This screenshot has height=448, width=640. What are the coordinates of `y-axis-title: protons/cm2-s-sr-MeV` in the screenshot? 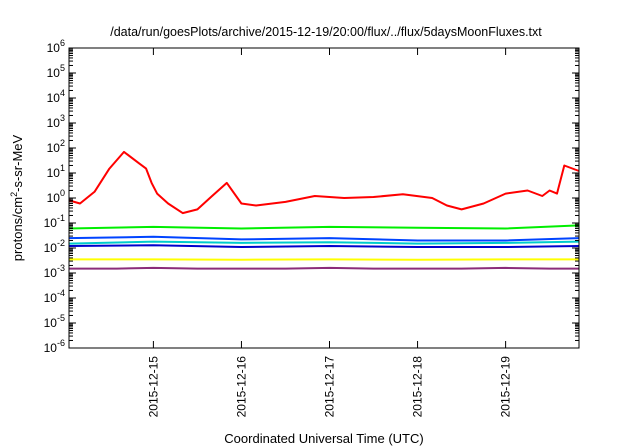 It's located at (17, 197).